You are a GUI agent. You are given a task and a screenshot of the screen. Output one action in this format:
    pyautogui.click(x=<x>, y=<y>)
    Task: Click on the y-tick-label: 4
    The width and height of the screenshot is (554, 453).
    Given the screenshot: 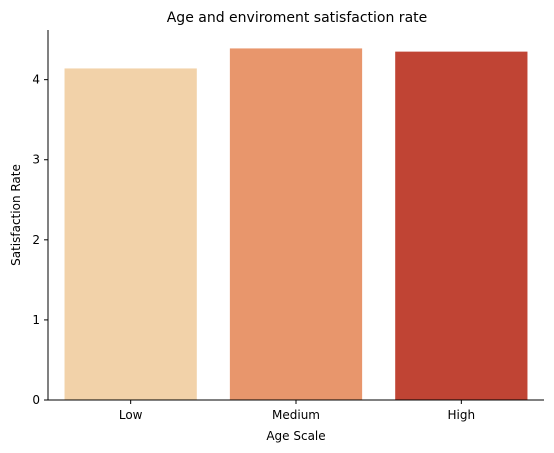 What is the action you would take?
    pyautogui.click(x=36, y=80)
    